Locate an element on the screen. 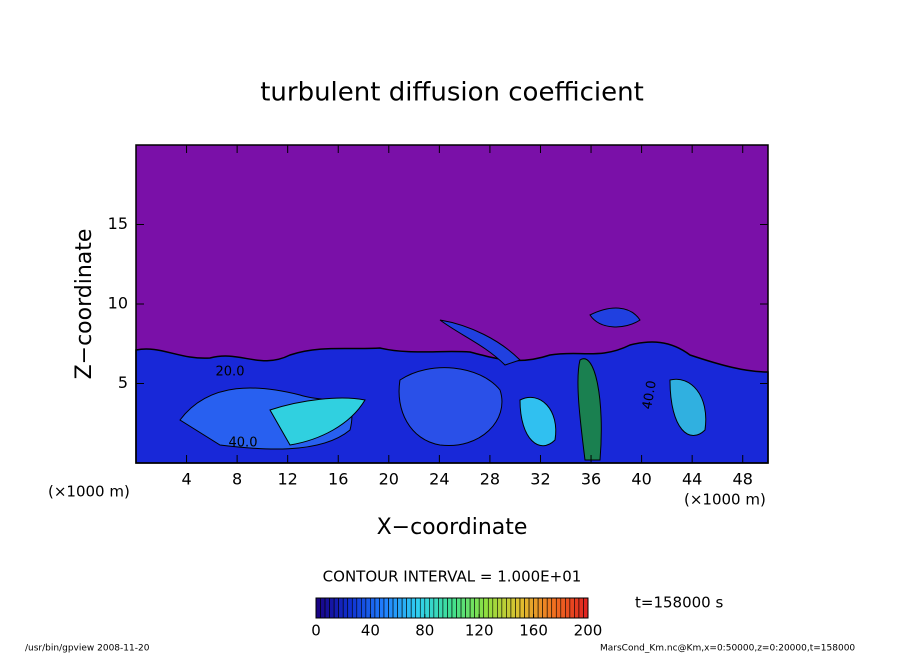 The image size is (904, 658). y-tick-label: 10 is located at coordinates (118, 303).